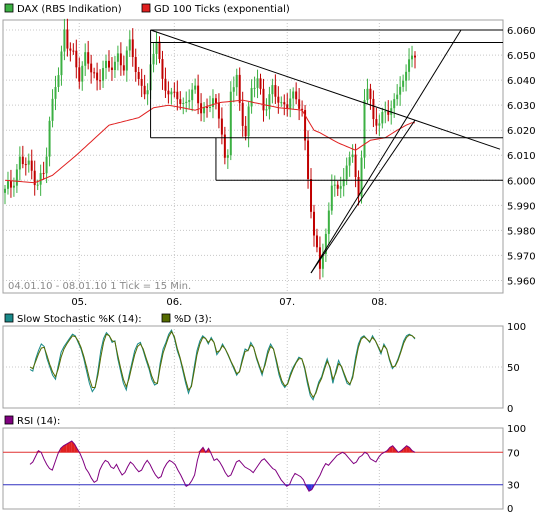 Image resolution: width=545 pixels, height=516 pixels. I want to click on price-tick-label: 6.050, so click(521, 56).